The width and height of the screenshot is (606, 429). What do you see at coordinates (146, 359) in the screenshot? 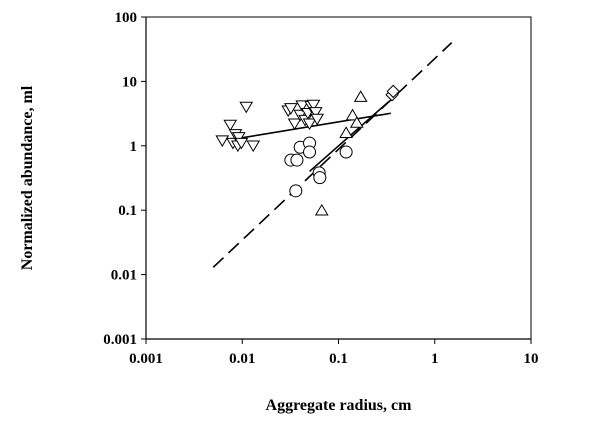
I see `x-tick-label: 0.001` at bounding box center [146, 359].